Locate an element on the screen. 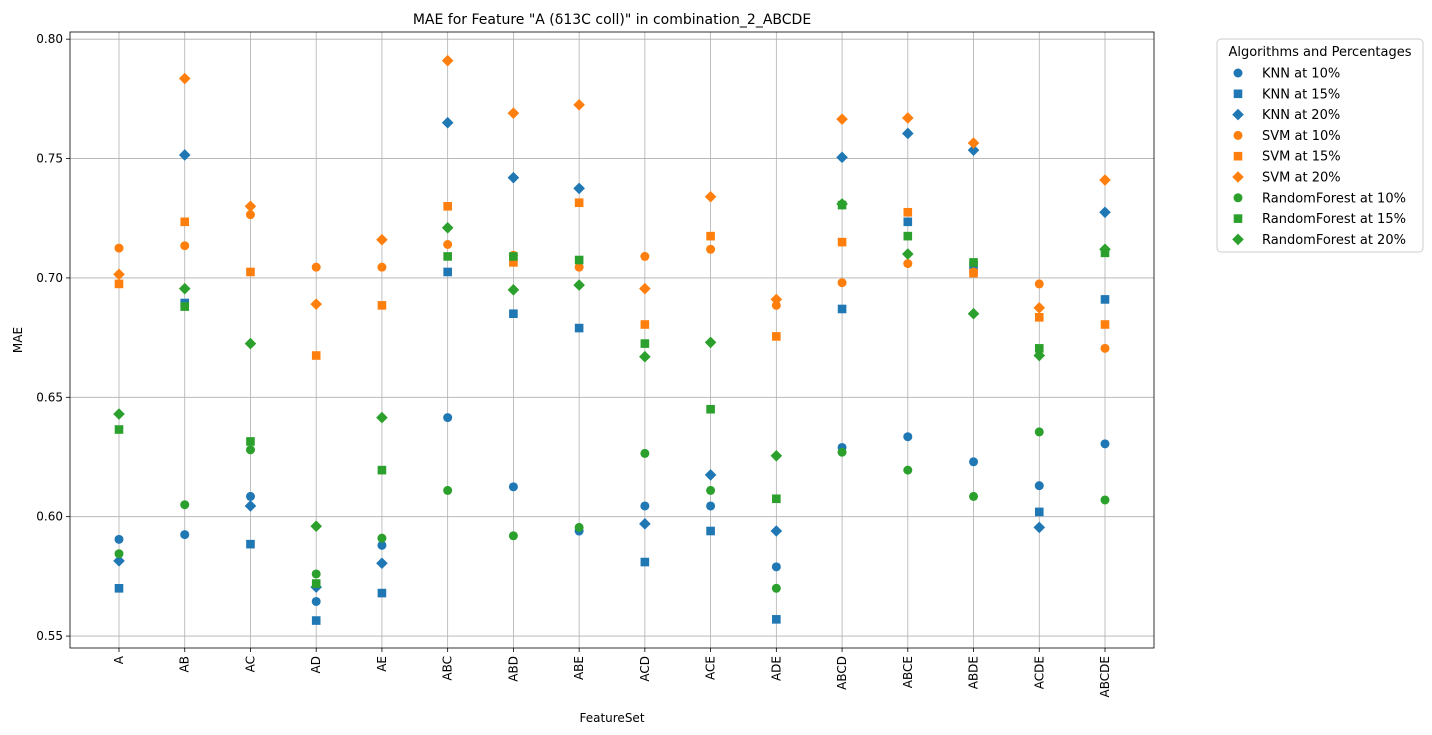  y-tick-label: 0.70 is located at coordinates (49, 278).